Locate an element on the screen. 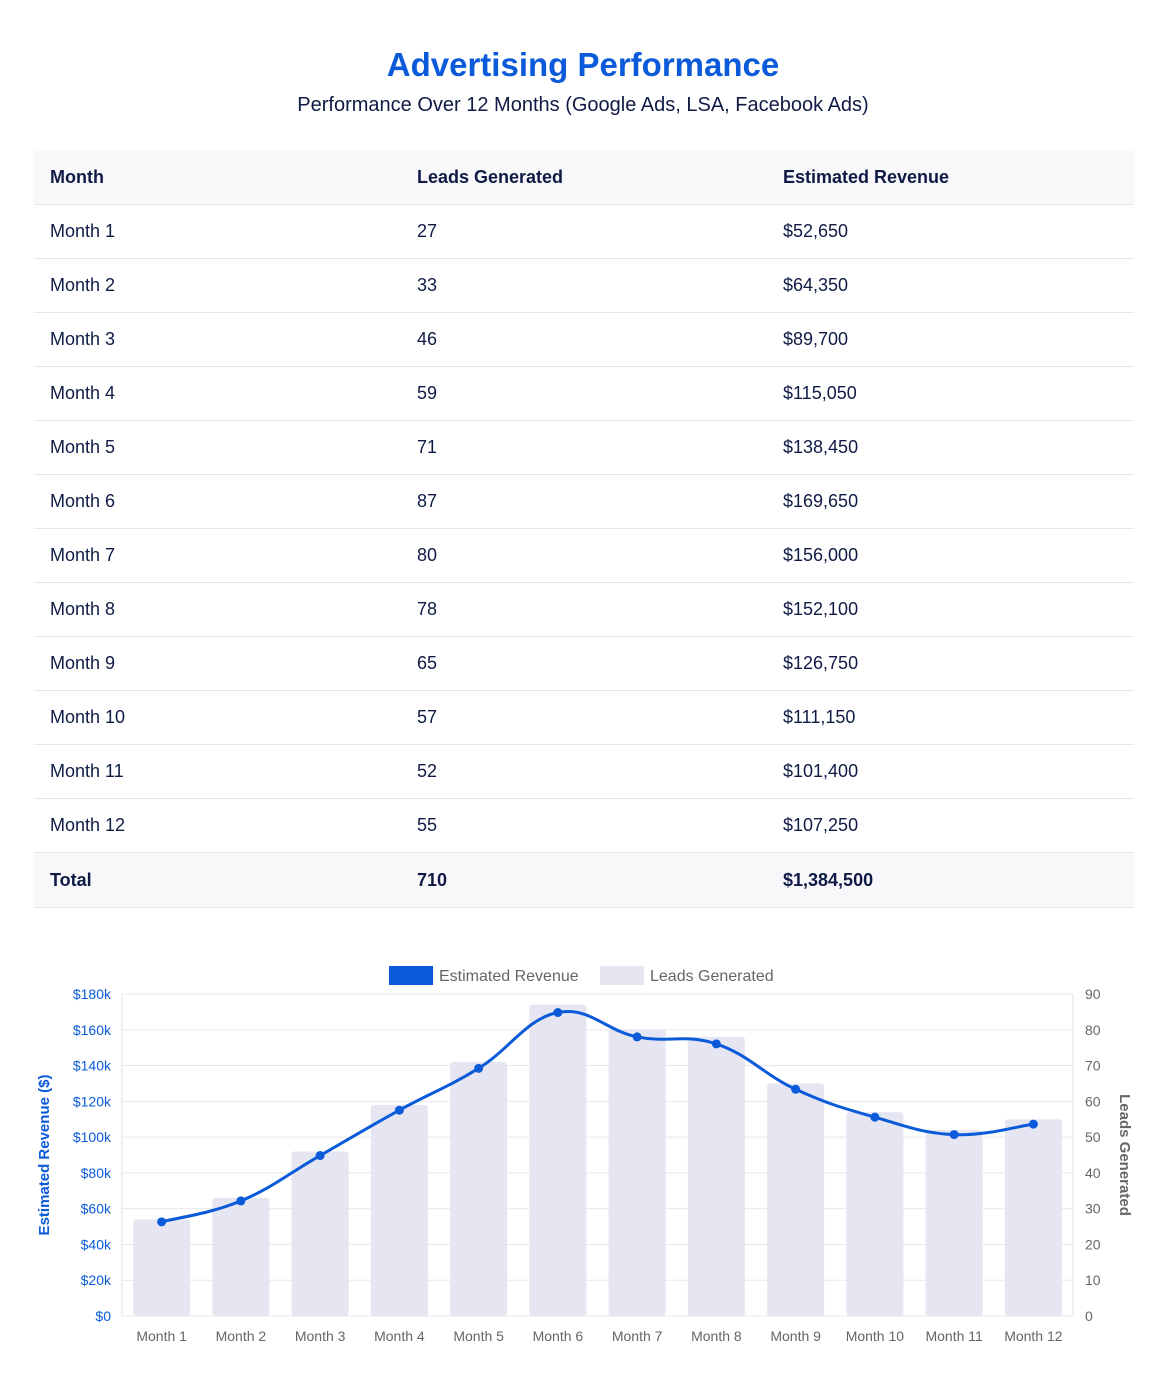 The height and width of the screenshot is (1379, 1166). total-revenue: $1,384,500 is located at coordinates (950, 880).